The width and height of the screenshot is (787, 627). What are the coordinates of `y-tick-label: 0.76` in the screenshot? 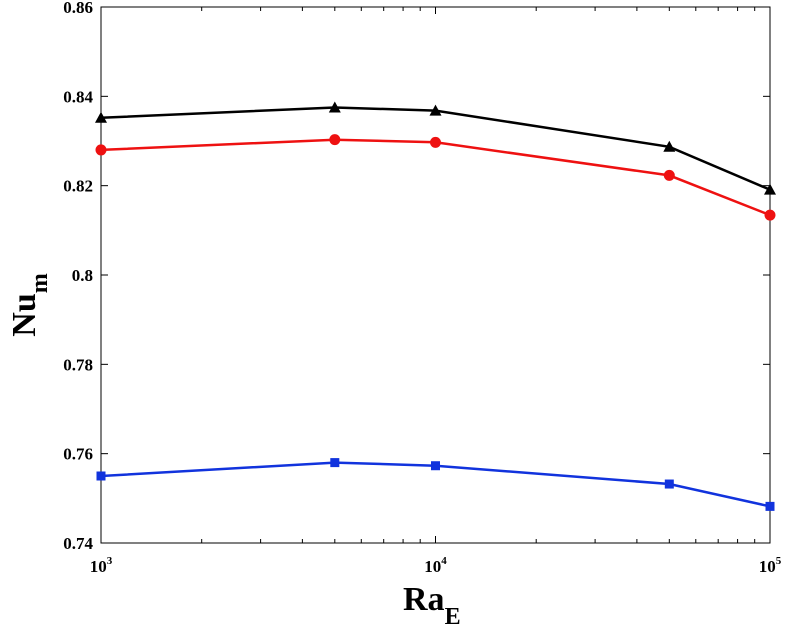 It's located at (78, 454).